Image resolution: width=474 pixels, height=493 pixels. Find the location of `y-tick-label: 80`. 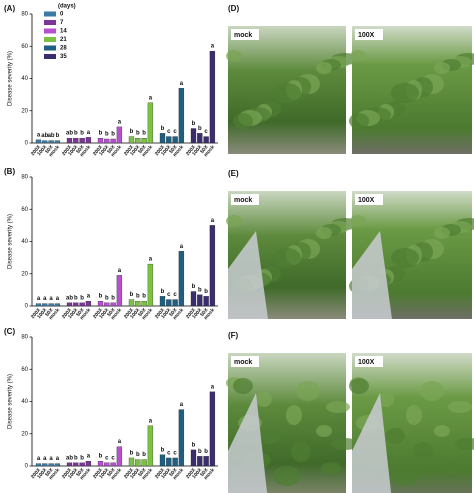

y-tick-label: 80 is located at coordinates (24, 178).